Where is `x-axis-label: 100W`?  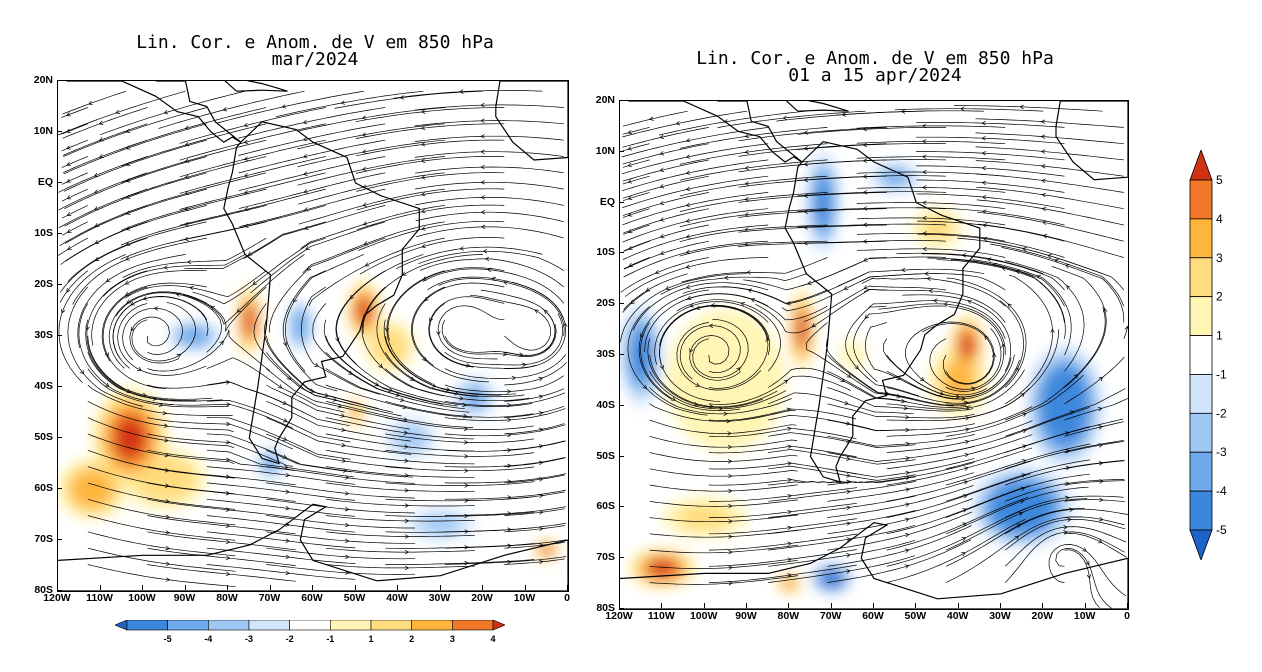
x-axis-label: 100W is located at coordinates (142, 598).